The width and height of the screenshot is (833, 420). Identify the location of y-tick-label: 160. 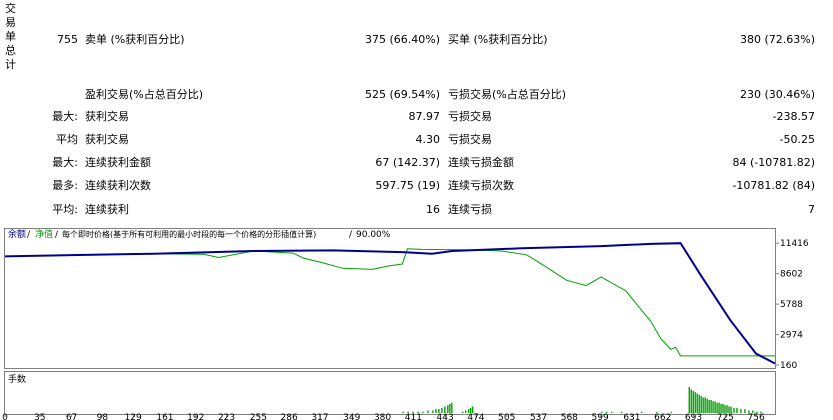
(788, 366).